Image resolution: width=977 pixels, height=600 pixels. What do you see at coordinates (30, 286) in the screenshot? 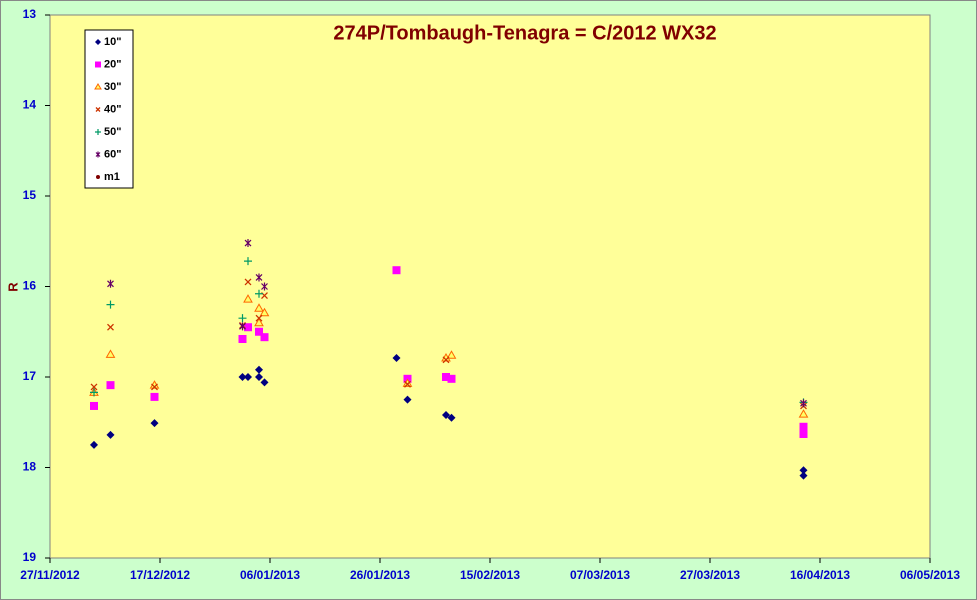
I see `y-tick-label: 16` at bounding box center [30, 286].